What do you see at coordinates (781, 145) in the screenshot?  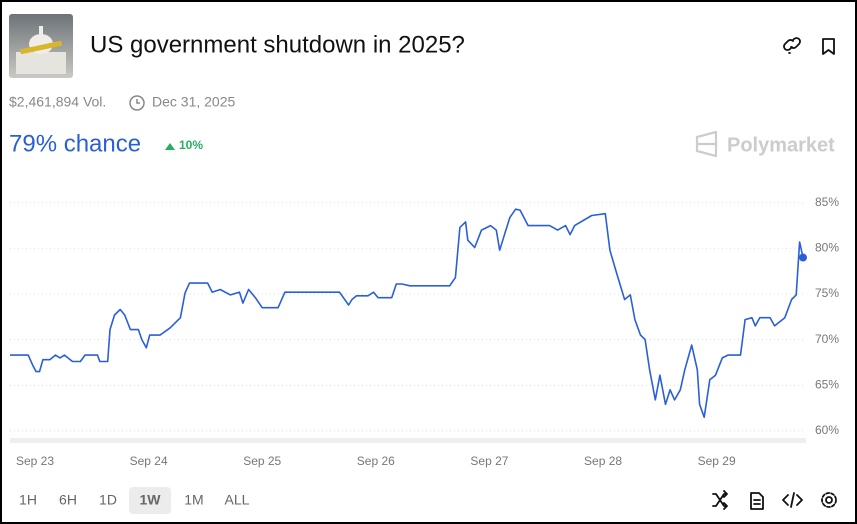 I see `brand: Polymarket` at bounding box center [781, 145].